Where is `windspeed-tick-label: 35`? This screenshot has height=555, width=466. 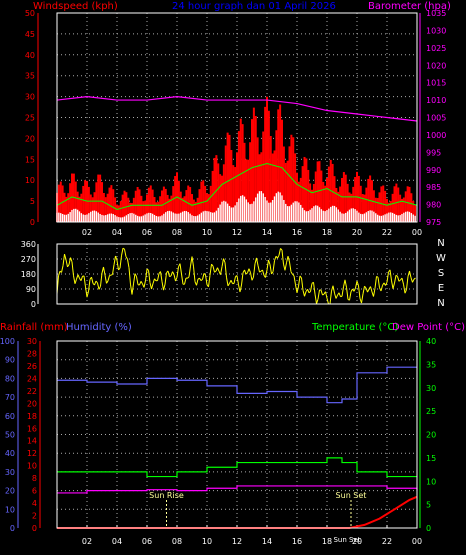 windspeed-tick-label: 35 is located at coordinates (30, 76).